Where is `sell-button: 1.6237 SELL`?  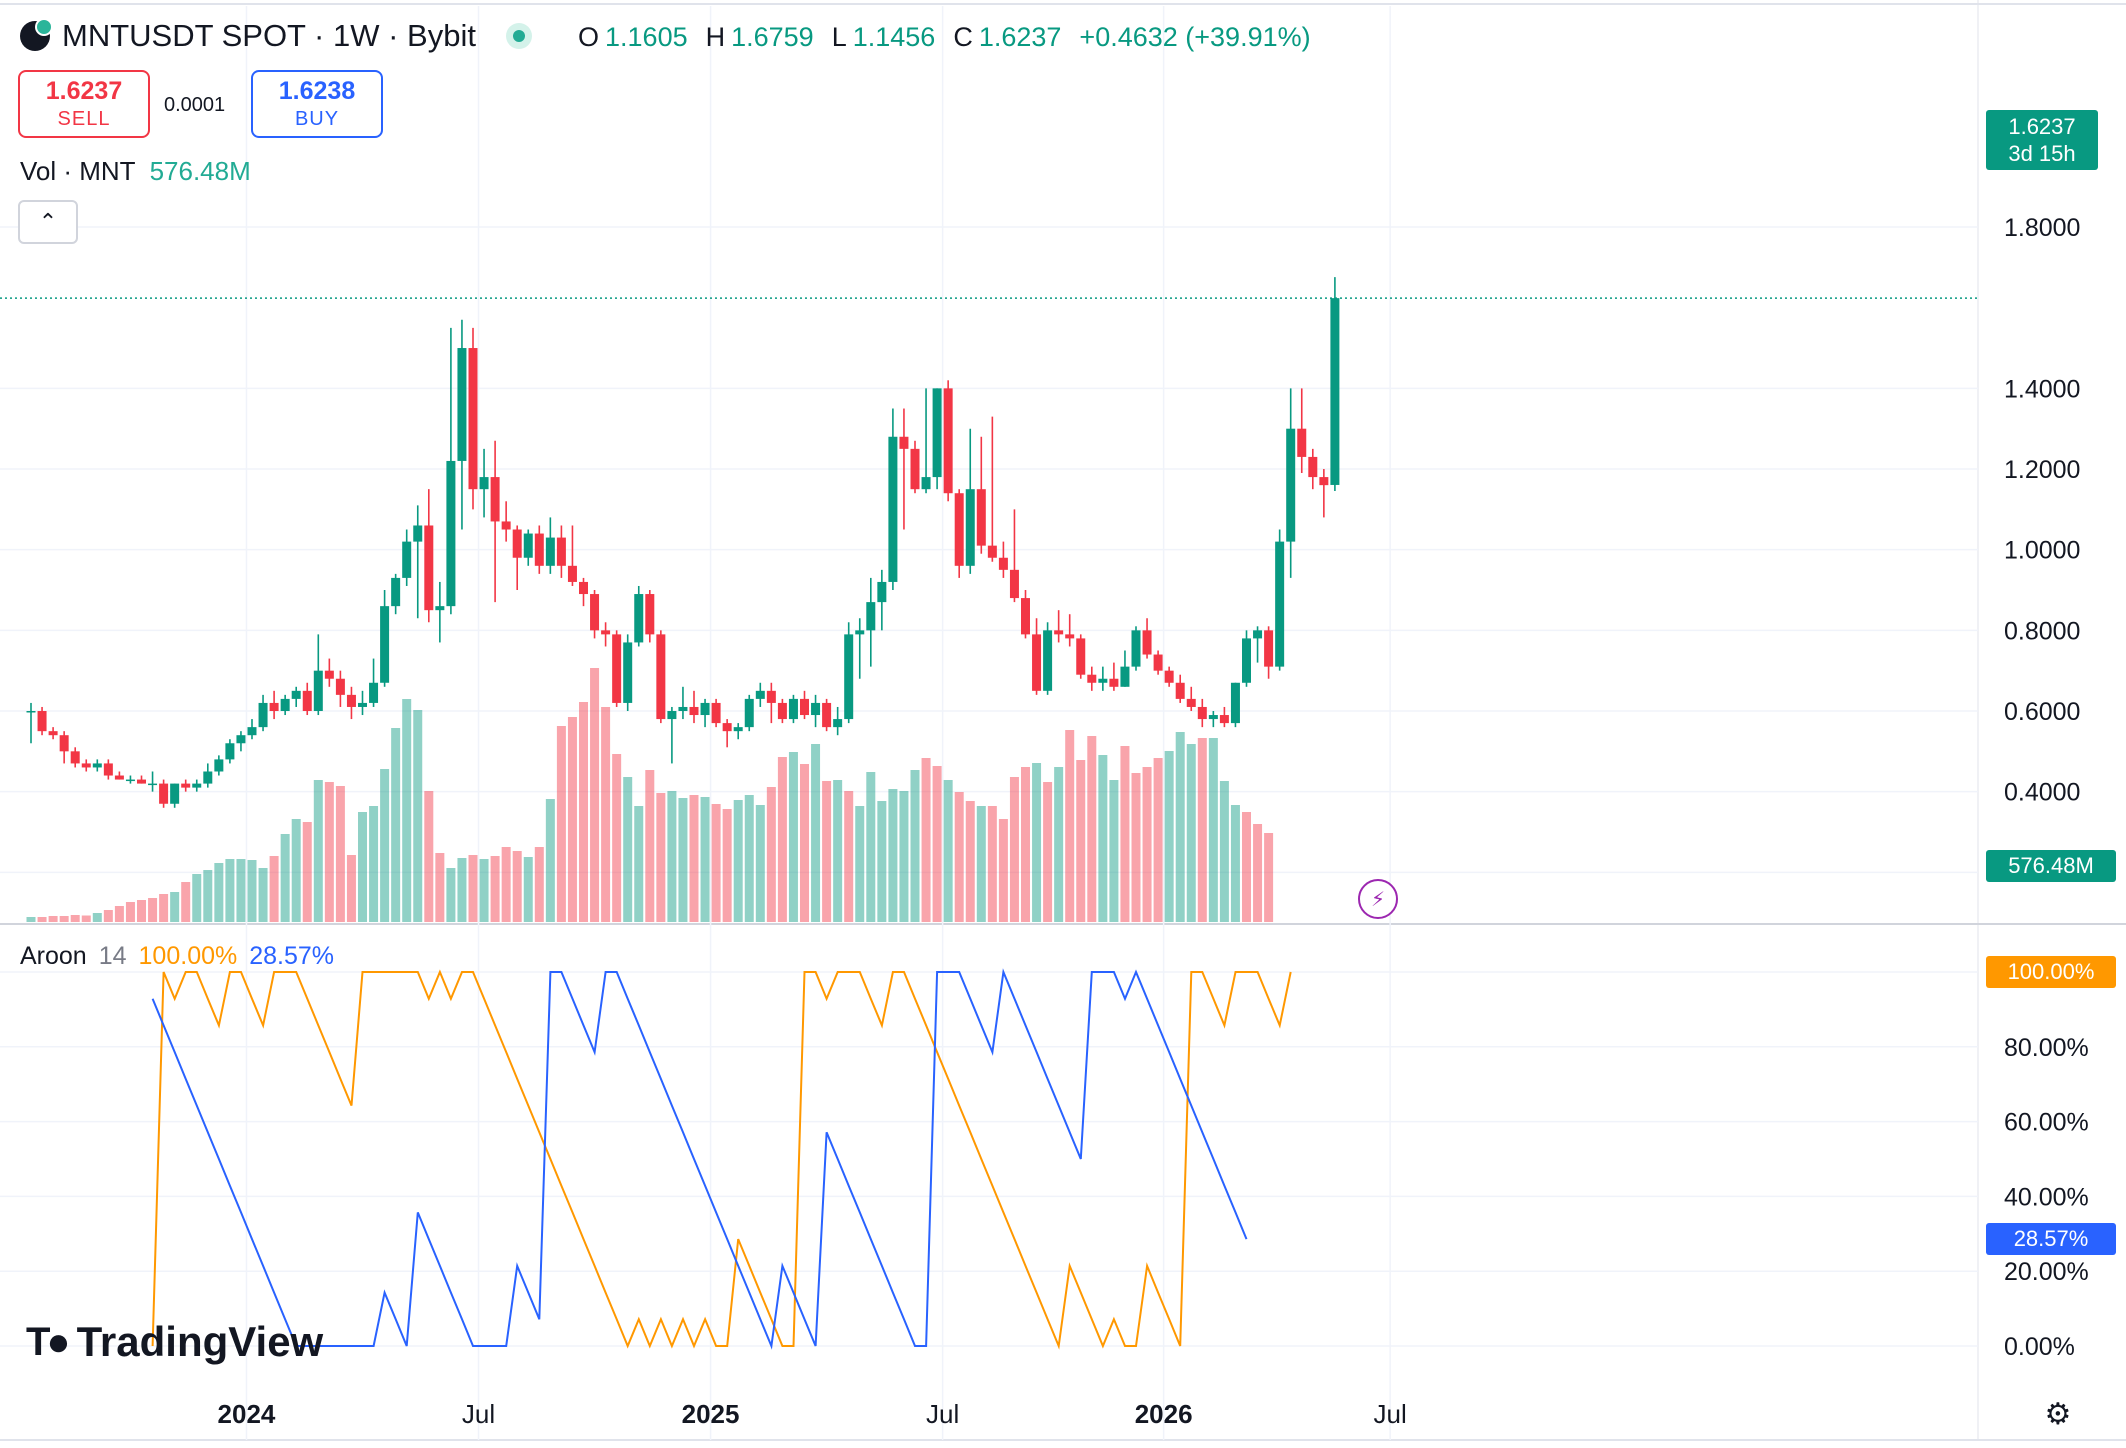 sell-button: 1.6237 SELL is located at coordinates (84, 104).